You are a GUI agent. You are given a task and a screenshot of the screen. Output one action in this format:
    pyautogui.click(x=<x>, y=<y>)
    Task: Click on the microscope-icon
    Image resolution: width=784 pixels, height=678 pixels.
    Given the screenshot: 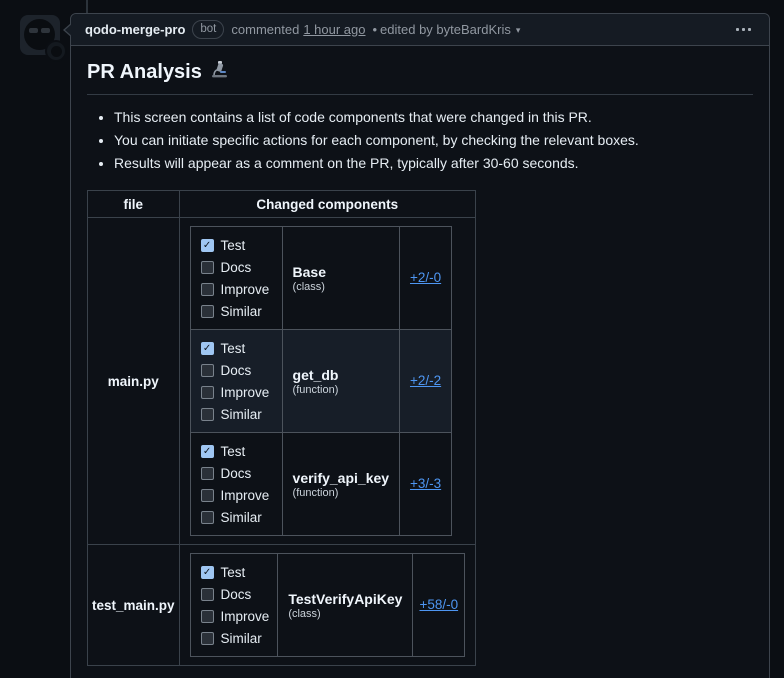 What is the action you would take?
    pyautogui.click(x=219, y=72)
    